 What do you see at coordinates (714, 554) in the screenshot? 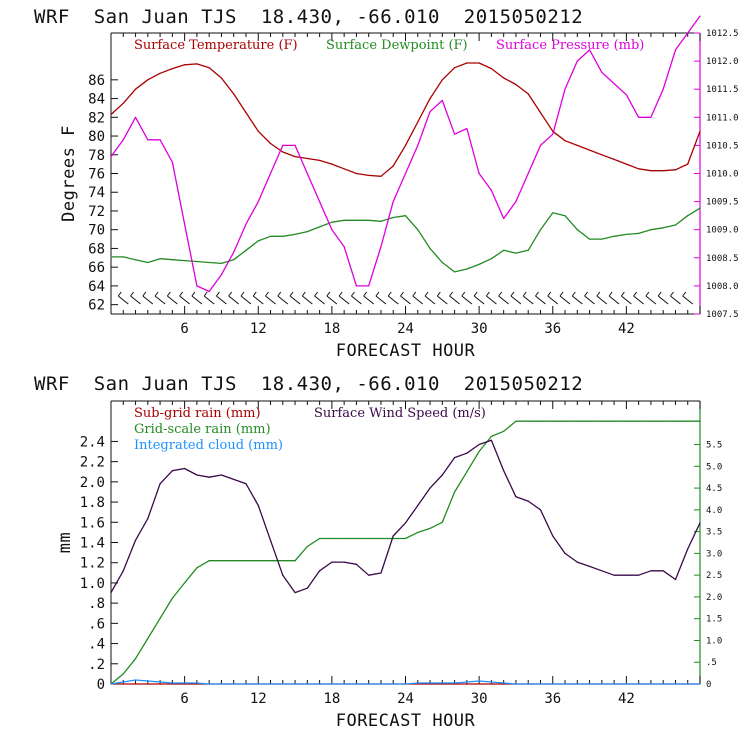
I see `panel2-y2-tick-label: 3.0` at bounding box center [714, 554].